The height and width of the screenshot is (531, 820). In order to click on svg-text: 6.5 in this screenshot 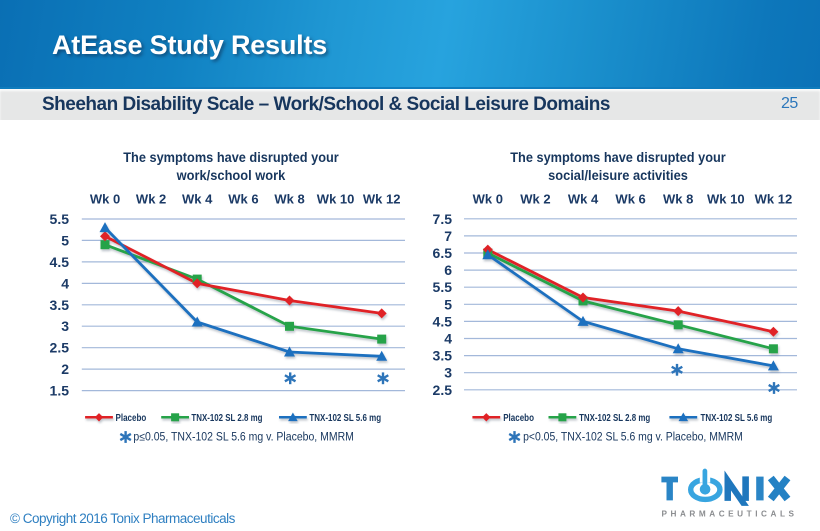, I will do `click(443, 253)`.